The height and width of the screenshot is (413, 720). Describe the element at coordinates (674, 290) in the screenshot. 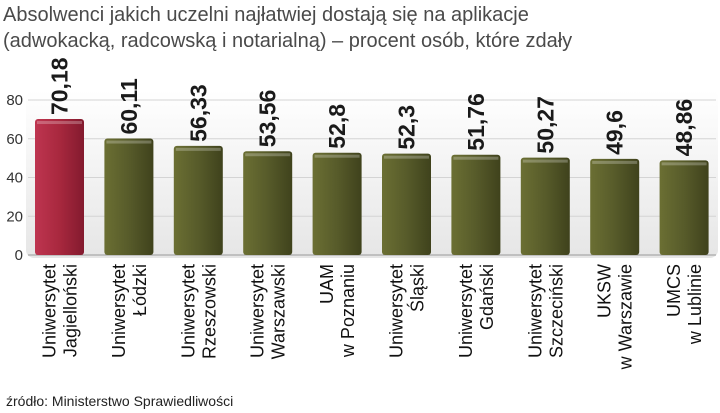

I see `category-label: UMCS` at that location.